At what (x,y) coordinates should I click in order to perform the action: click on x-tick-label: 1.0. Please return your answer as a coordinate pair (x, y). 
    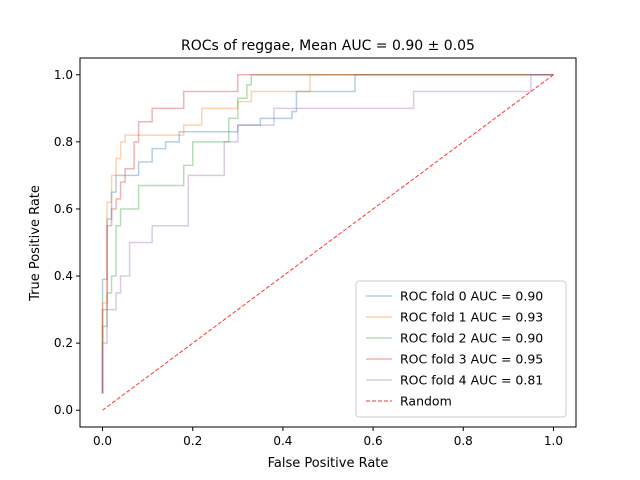
    Looking at the image, I should click on (553, 441).